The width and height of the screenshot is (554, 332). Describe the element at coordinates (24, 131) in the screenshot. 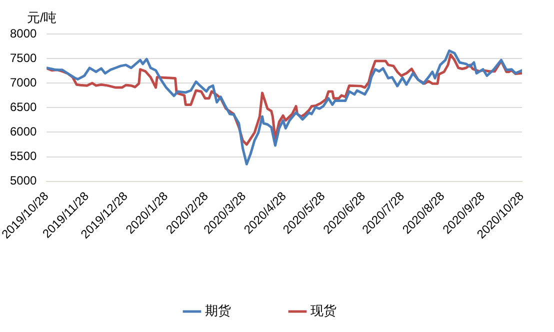

I see `y-tick-label: 6000` at that location.